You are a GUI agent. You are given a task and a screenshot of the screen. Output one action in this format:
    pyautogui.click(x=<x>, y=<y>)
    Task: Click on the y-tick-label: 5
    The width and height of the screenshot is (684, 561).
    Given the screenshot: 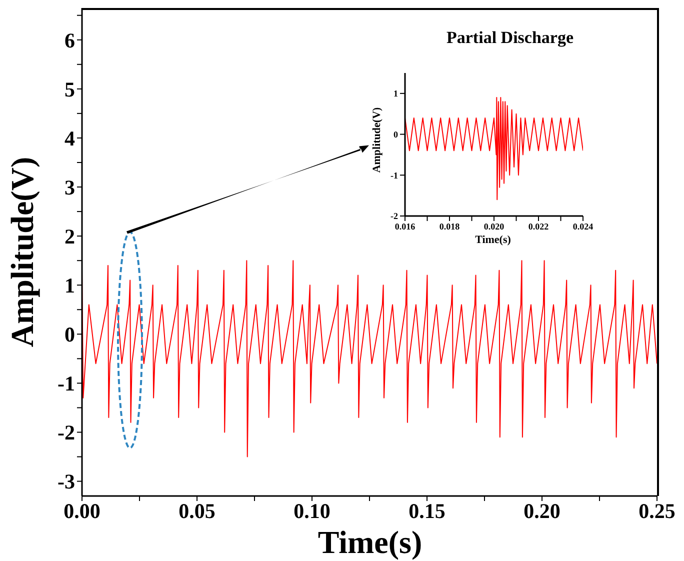 What is the action you would take?
    pyautogui.click(x=69, y=89)
    